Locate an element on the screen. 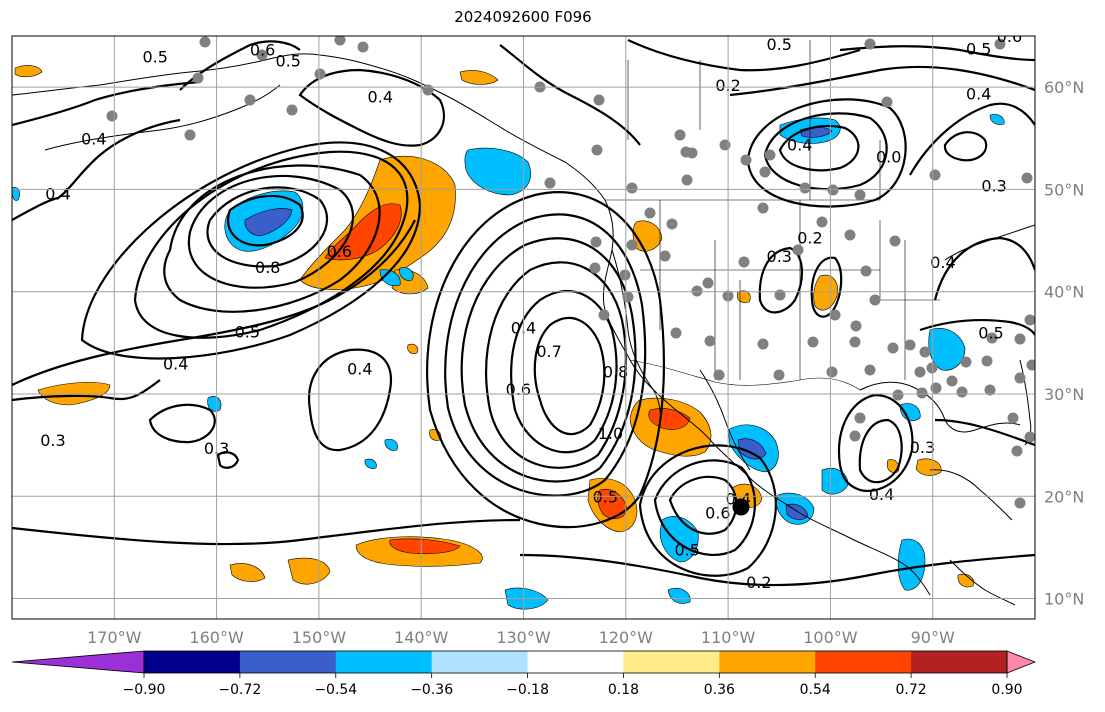 The image size is (1105, 712). colorbar-tick-label: −0.72 is located at coordinates (239, 690).